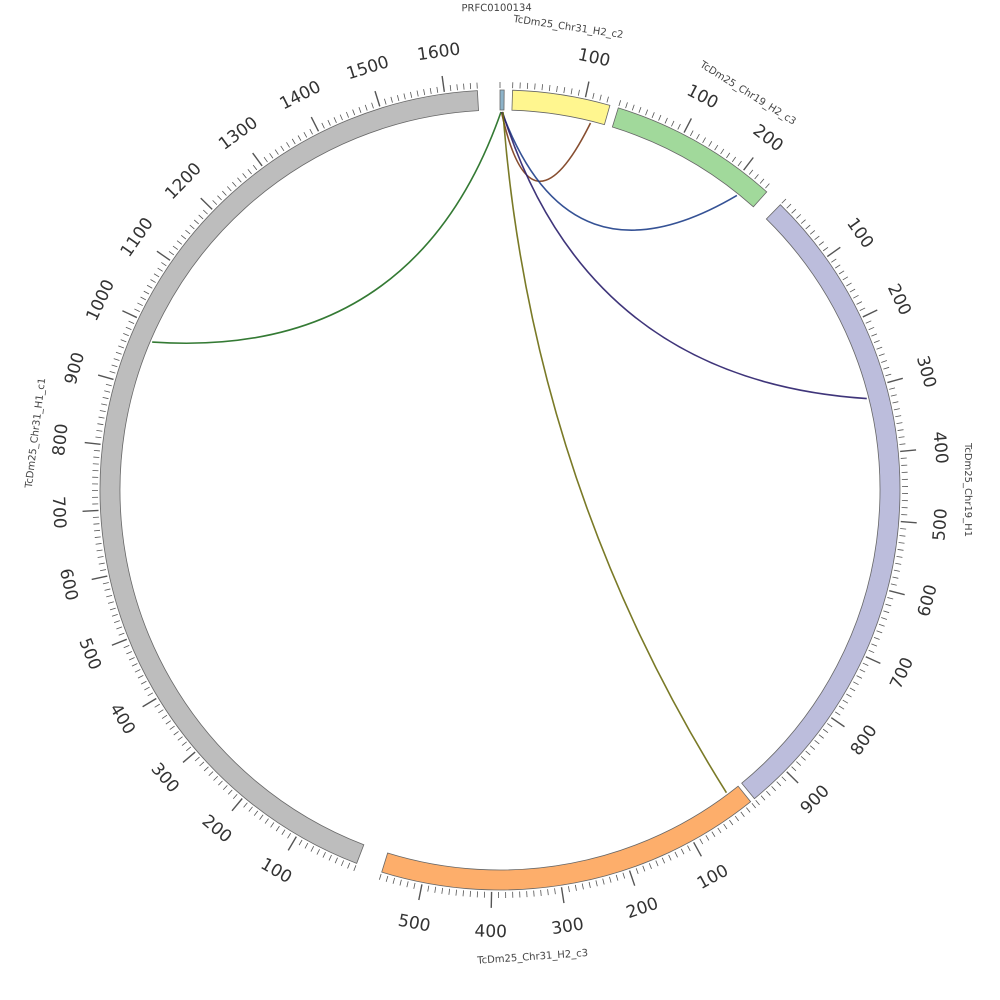 The image size is (1000, 1000). What do you see at coordinates (927, 600) in the screenshot?
I see `tick-label: 600` at bounding box center [927, 600].